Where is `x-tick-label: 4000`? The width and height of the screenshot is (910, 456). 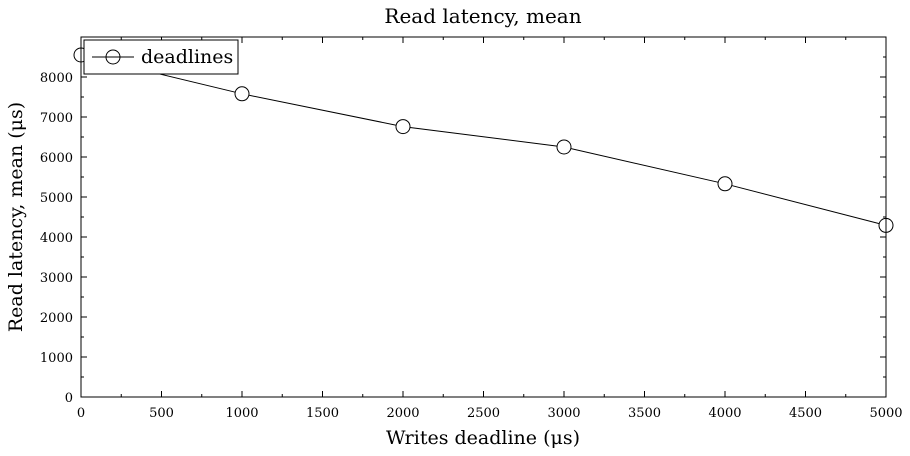
x-tick-label: 4000 is located at coordinates (724, 413).